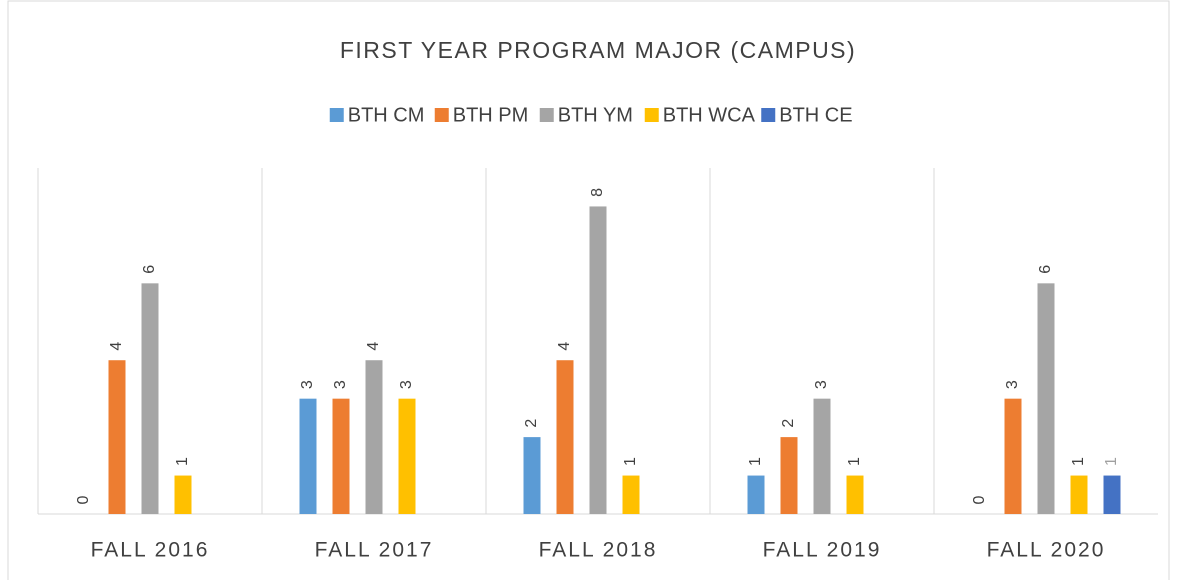  Describe the element at coordinates (598, 50) in the screenshot. I see `chart-title: FIRST YEAR PROGRAM MAJOR (CAMPUS)` at that location.